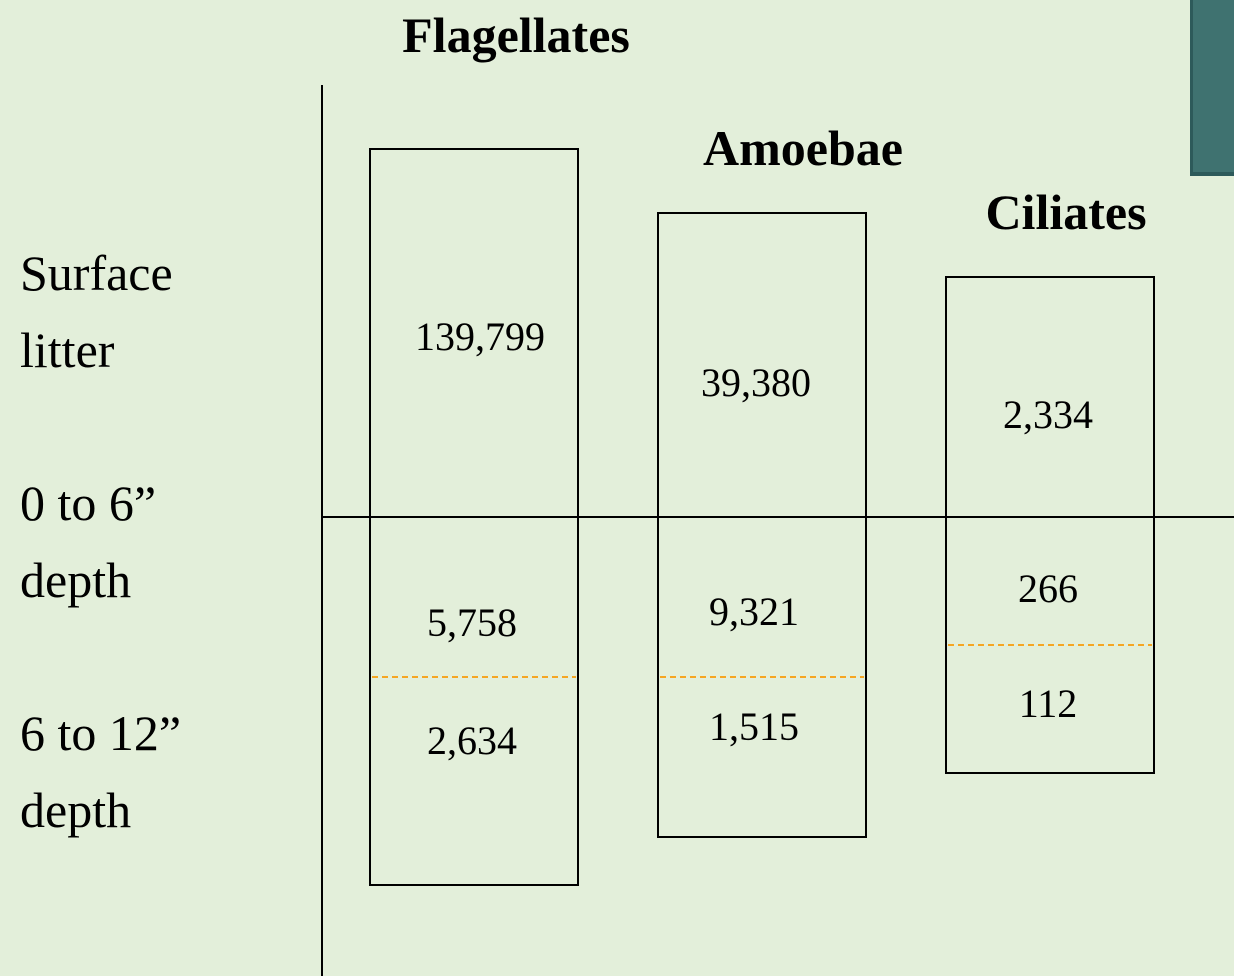  I want to click on count-value: 2,334, so click(1048, 414).